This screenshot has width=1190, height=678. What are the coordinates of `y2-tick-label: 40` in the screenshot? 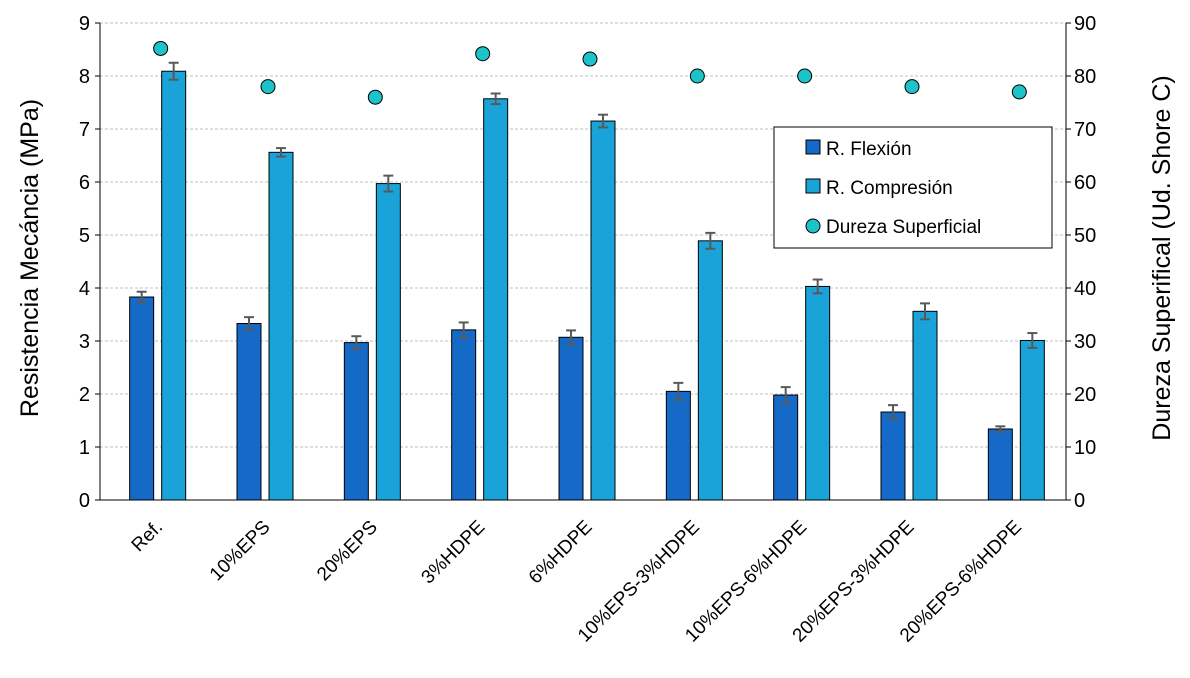 It's located at (1085, 289).